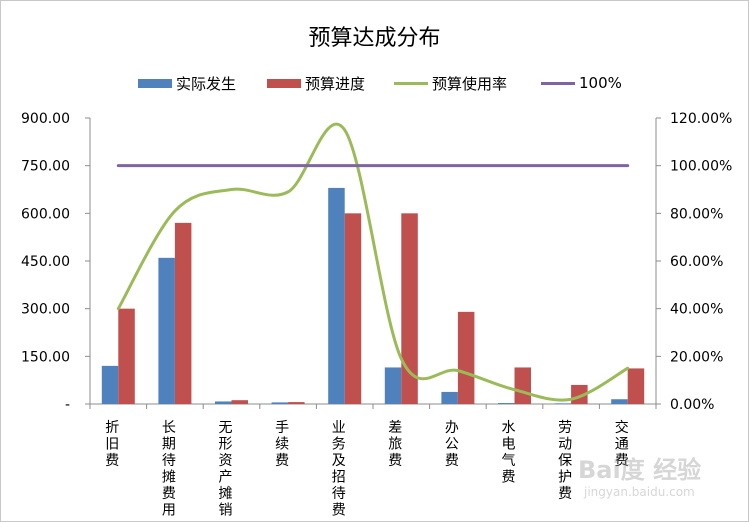 The height and width of the screenshot is (522, 749). I want to click on x-tick-label: 交通费, so click(622, 444).